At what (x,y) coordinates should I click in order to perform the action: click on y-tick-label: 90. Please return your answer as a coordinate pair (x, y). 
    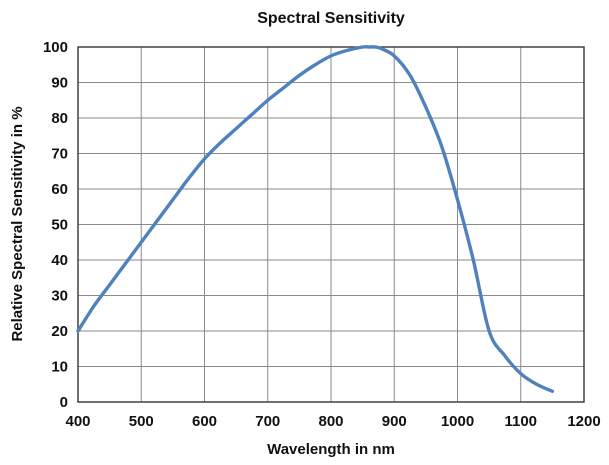
    Looking at the image, I should click on (59, 83).